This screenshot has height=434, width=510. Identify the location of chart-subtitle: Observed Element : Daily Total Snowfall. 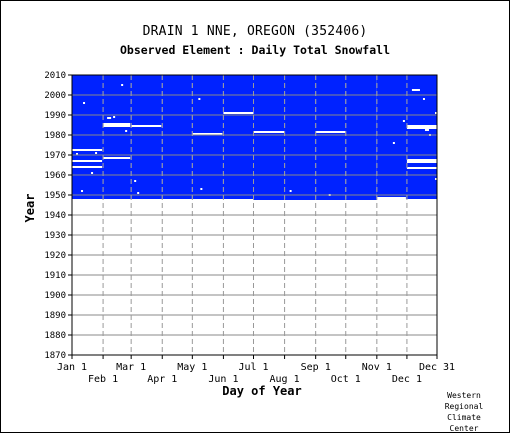
(255, 50).